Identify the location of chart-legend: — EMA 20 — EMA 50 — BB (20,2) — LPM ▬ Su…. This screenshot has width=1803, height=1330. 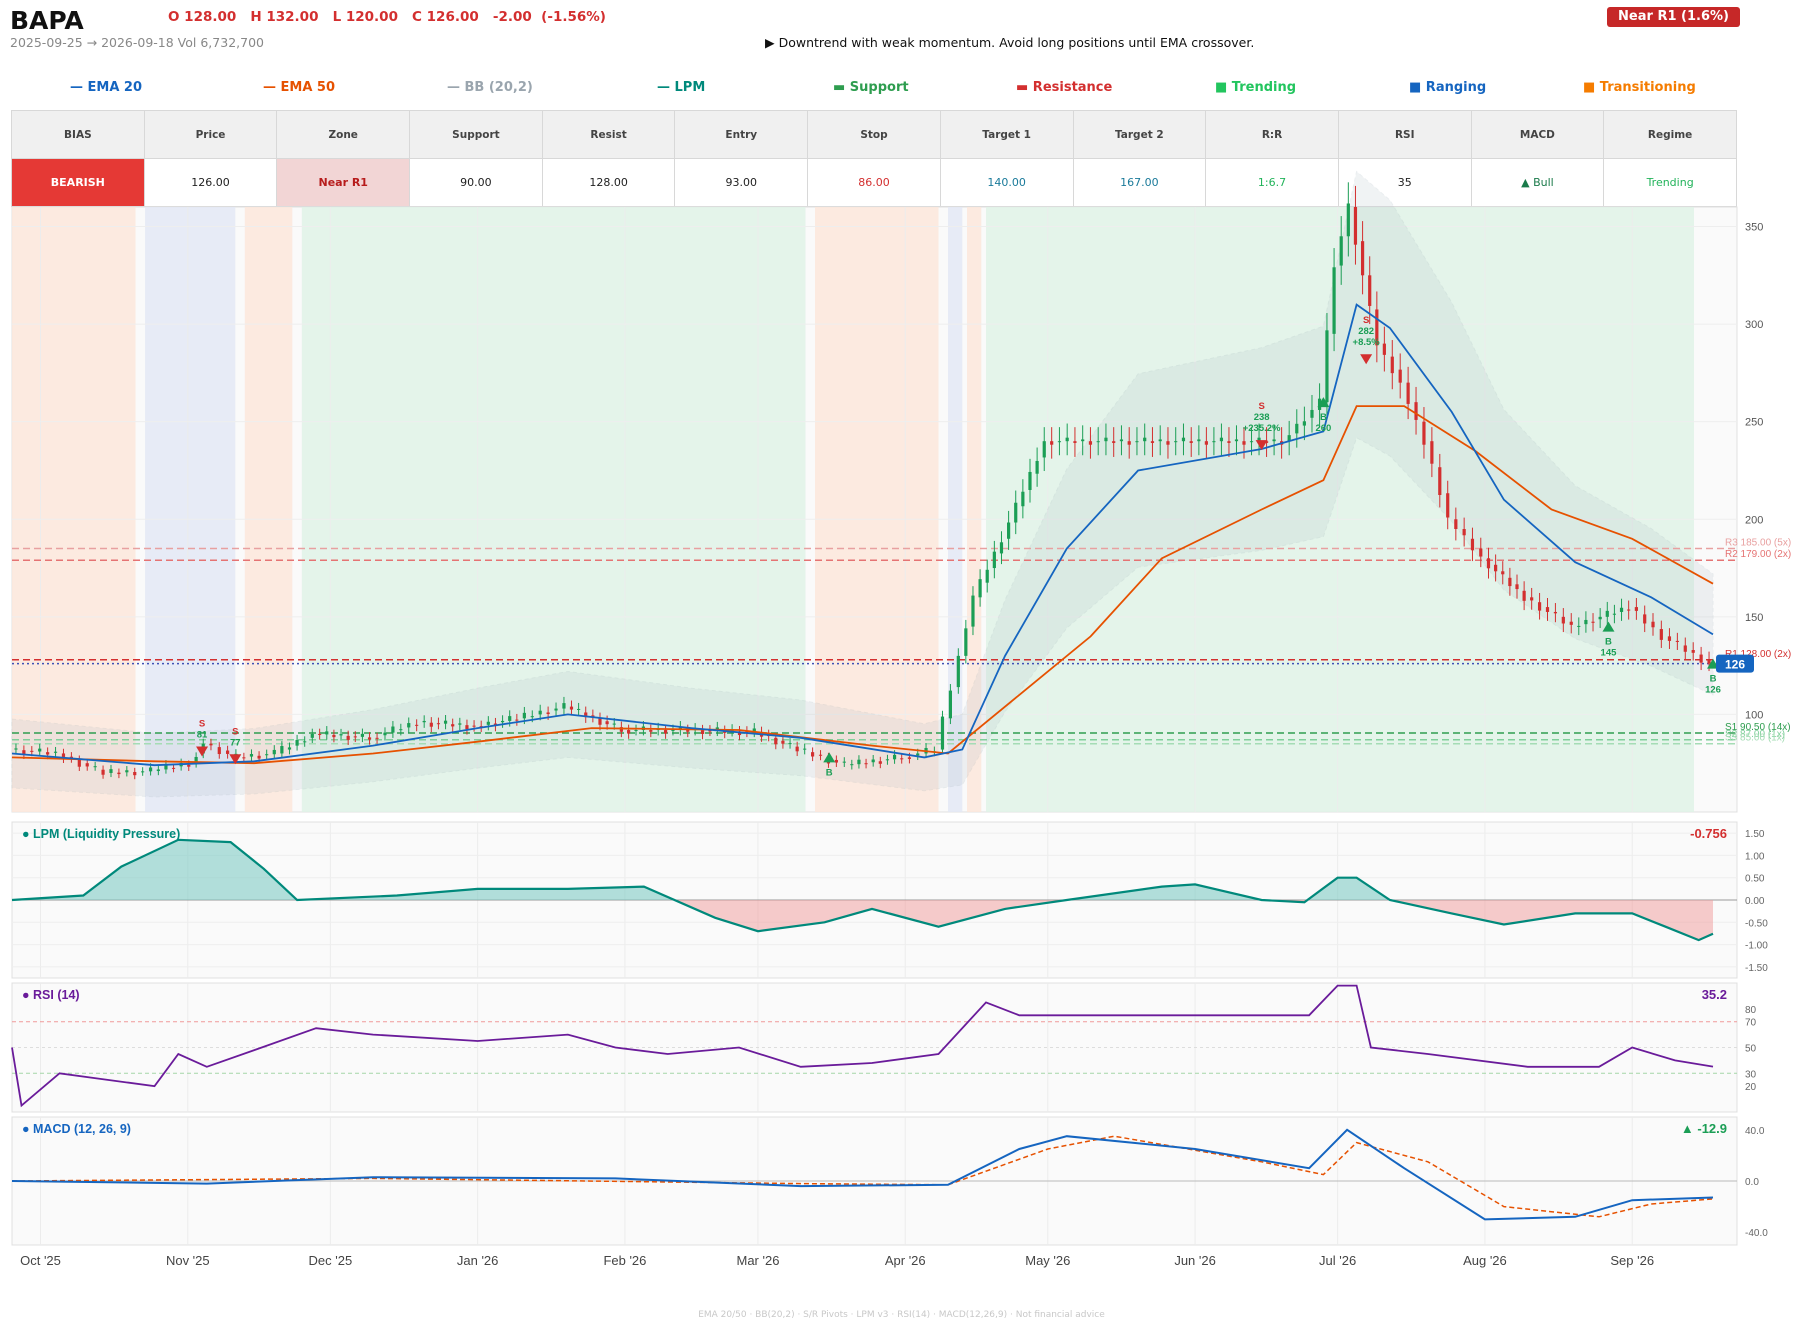
(901, 89).